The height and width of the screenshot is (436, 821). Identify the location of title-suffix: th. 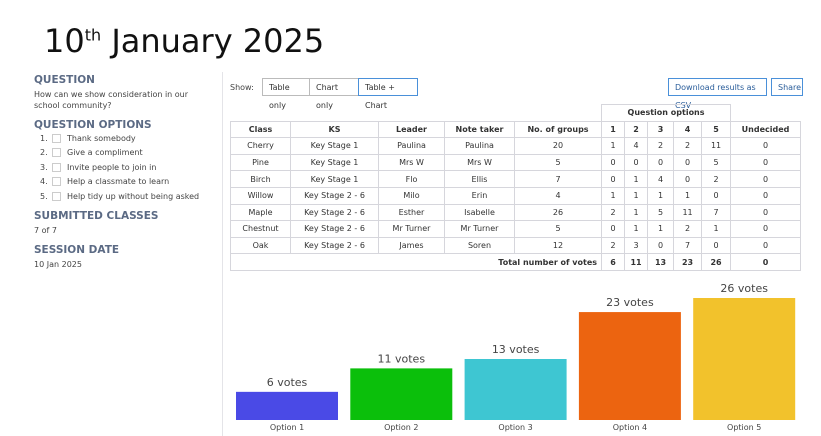
(93, 35).